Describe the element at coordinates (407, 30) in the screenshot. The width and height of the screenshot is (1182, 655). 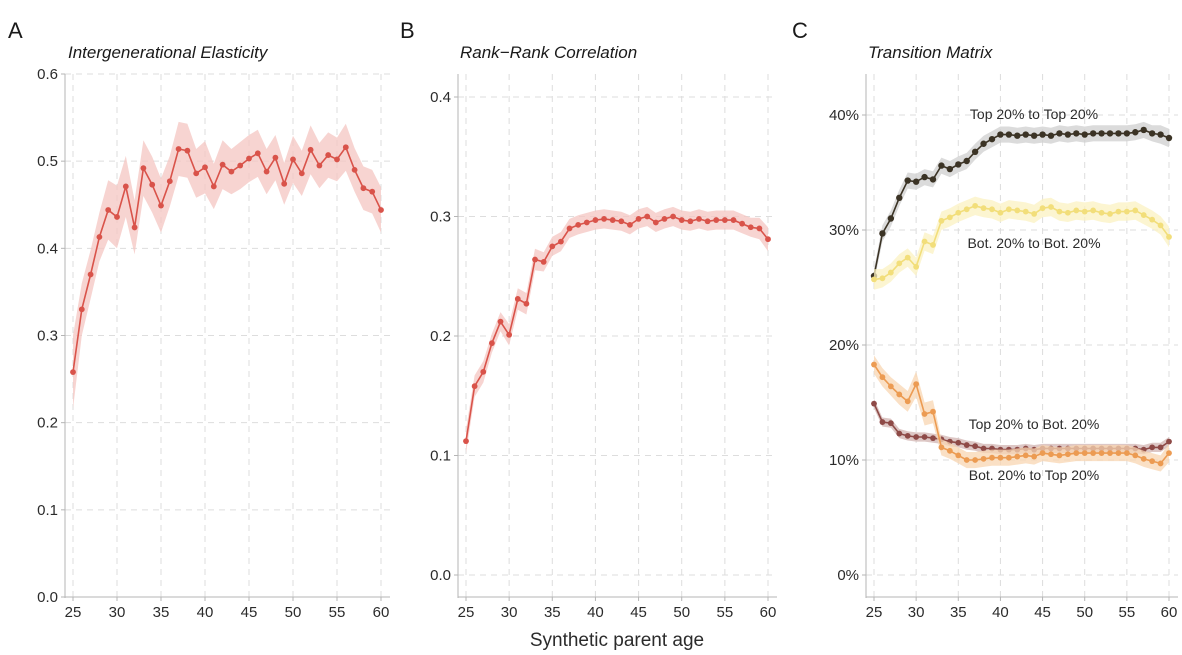
I see `panel-b-letter: B` at that location.